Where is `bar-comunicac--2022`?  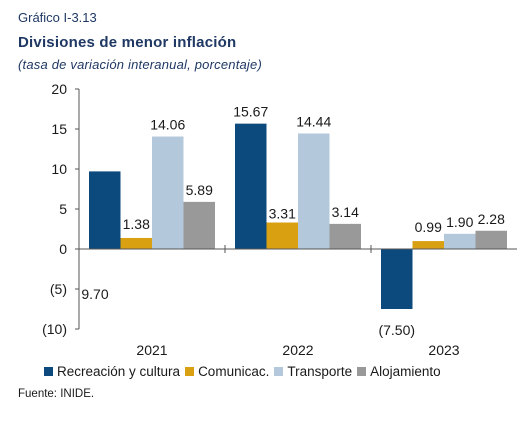 bar-comunicac--2022 is located at coordinates (282, 235).